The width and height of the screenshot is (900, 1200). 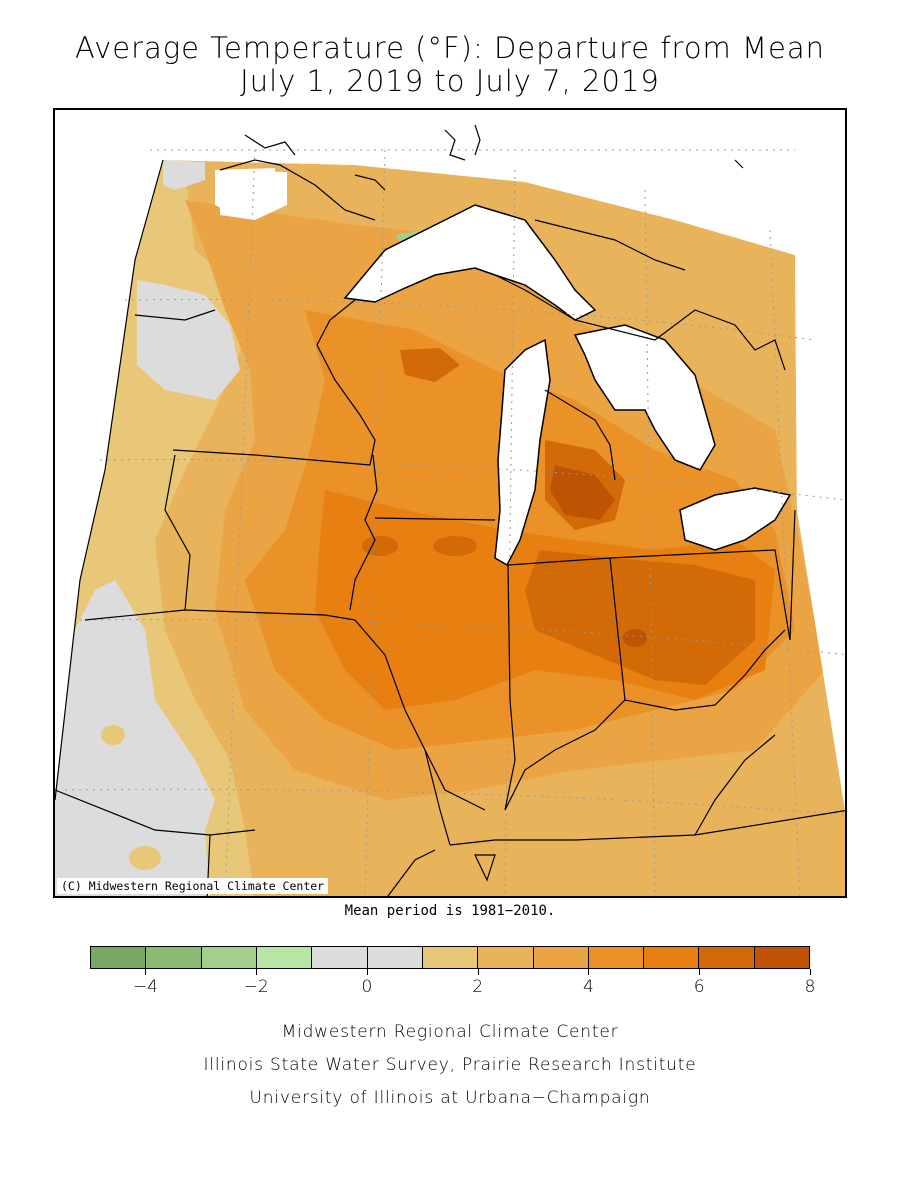 What do you see at coordinates (450, 1032) in the screenshot?
I see `credit-line-center: Midwestern Regional Climate Center` at bounding box center [450, 1032].